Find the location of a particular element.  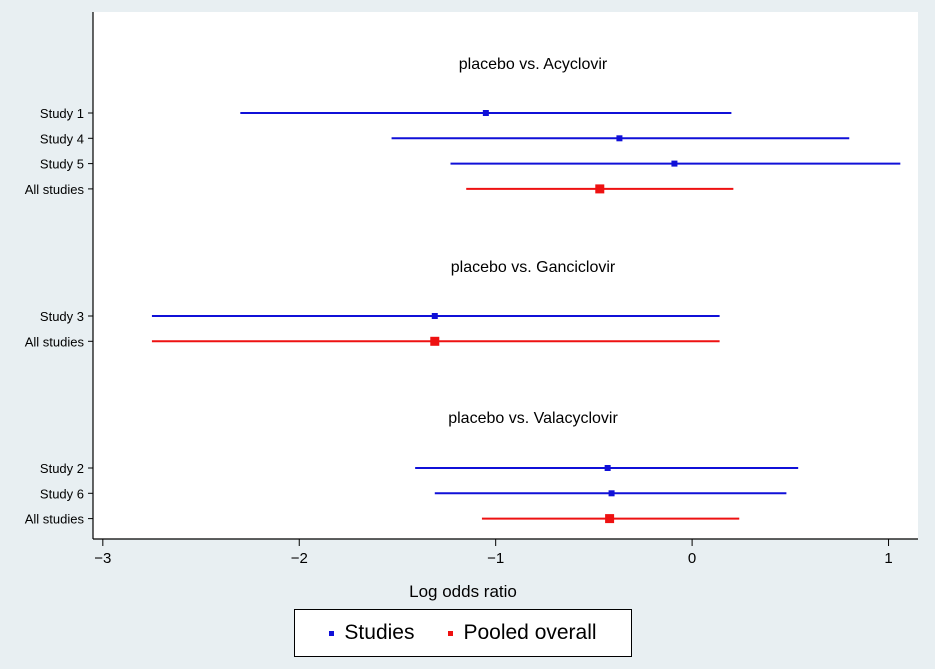

legend-marker-studies is located at coordinates (332, 633).